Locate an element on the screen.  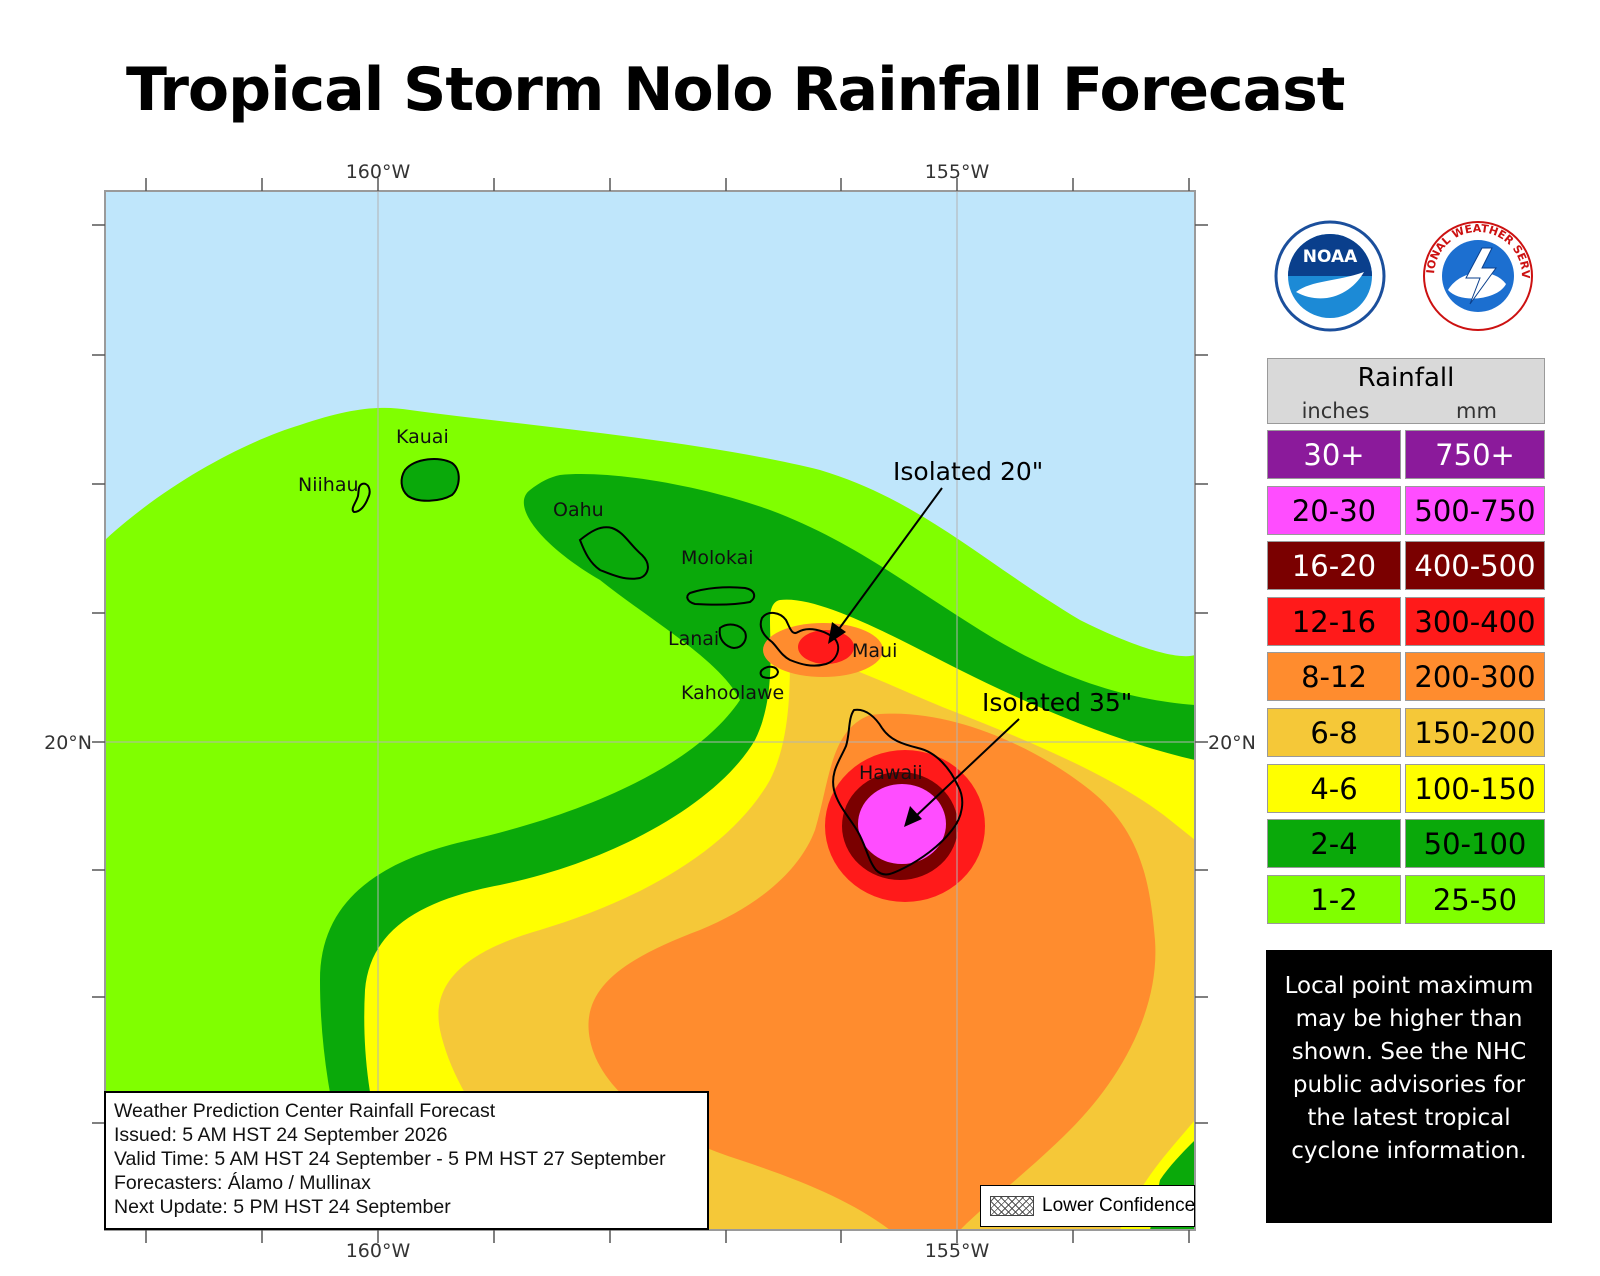
lat-label-left-20n: 20°N is located at coordinates (68, 743).